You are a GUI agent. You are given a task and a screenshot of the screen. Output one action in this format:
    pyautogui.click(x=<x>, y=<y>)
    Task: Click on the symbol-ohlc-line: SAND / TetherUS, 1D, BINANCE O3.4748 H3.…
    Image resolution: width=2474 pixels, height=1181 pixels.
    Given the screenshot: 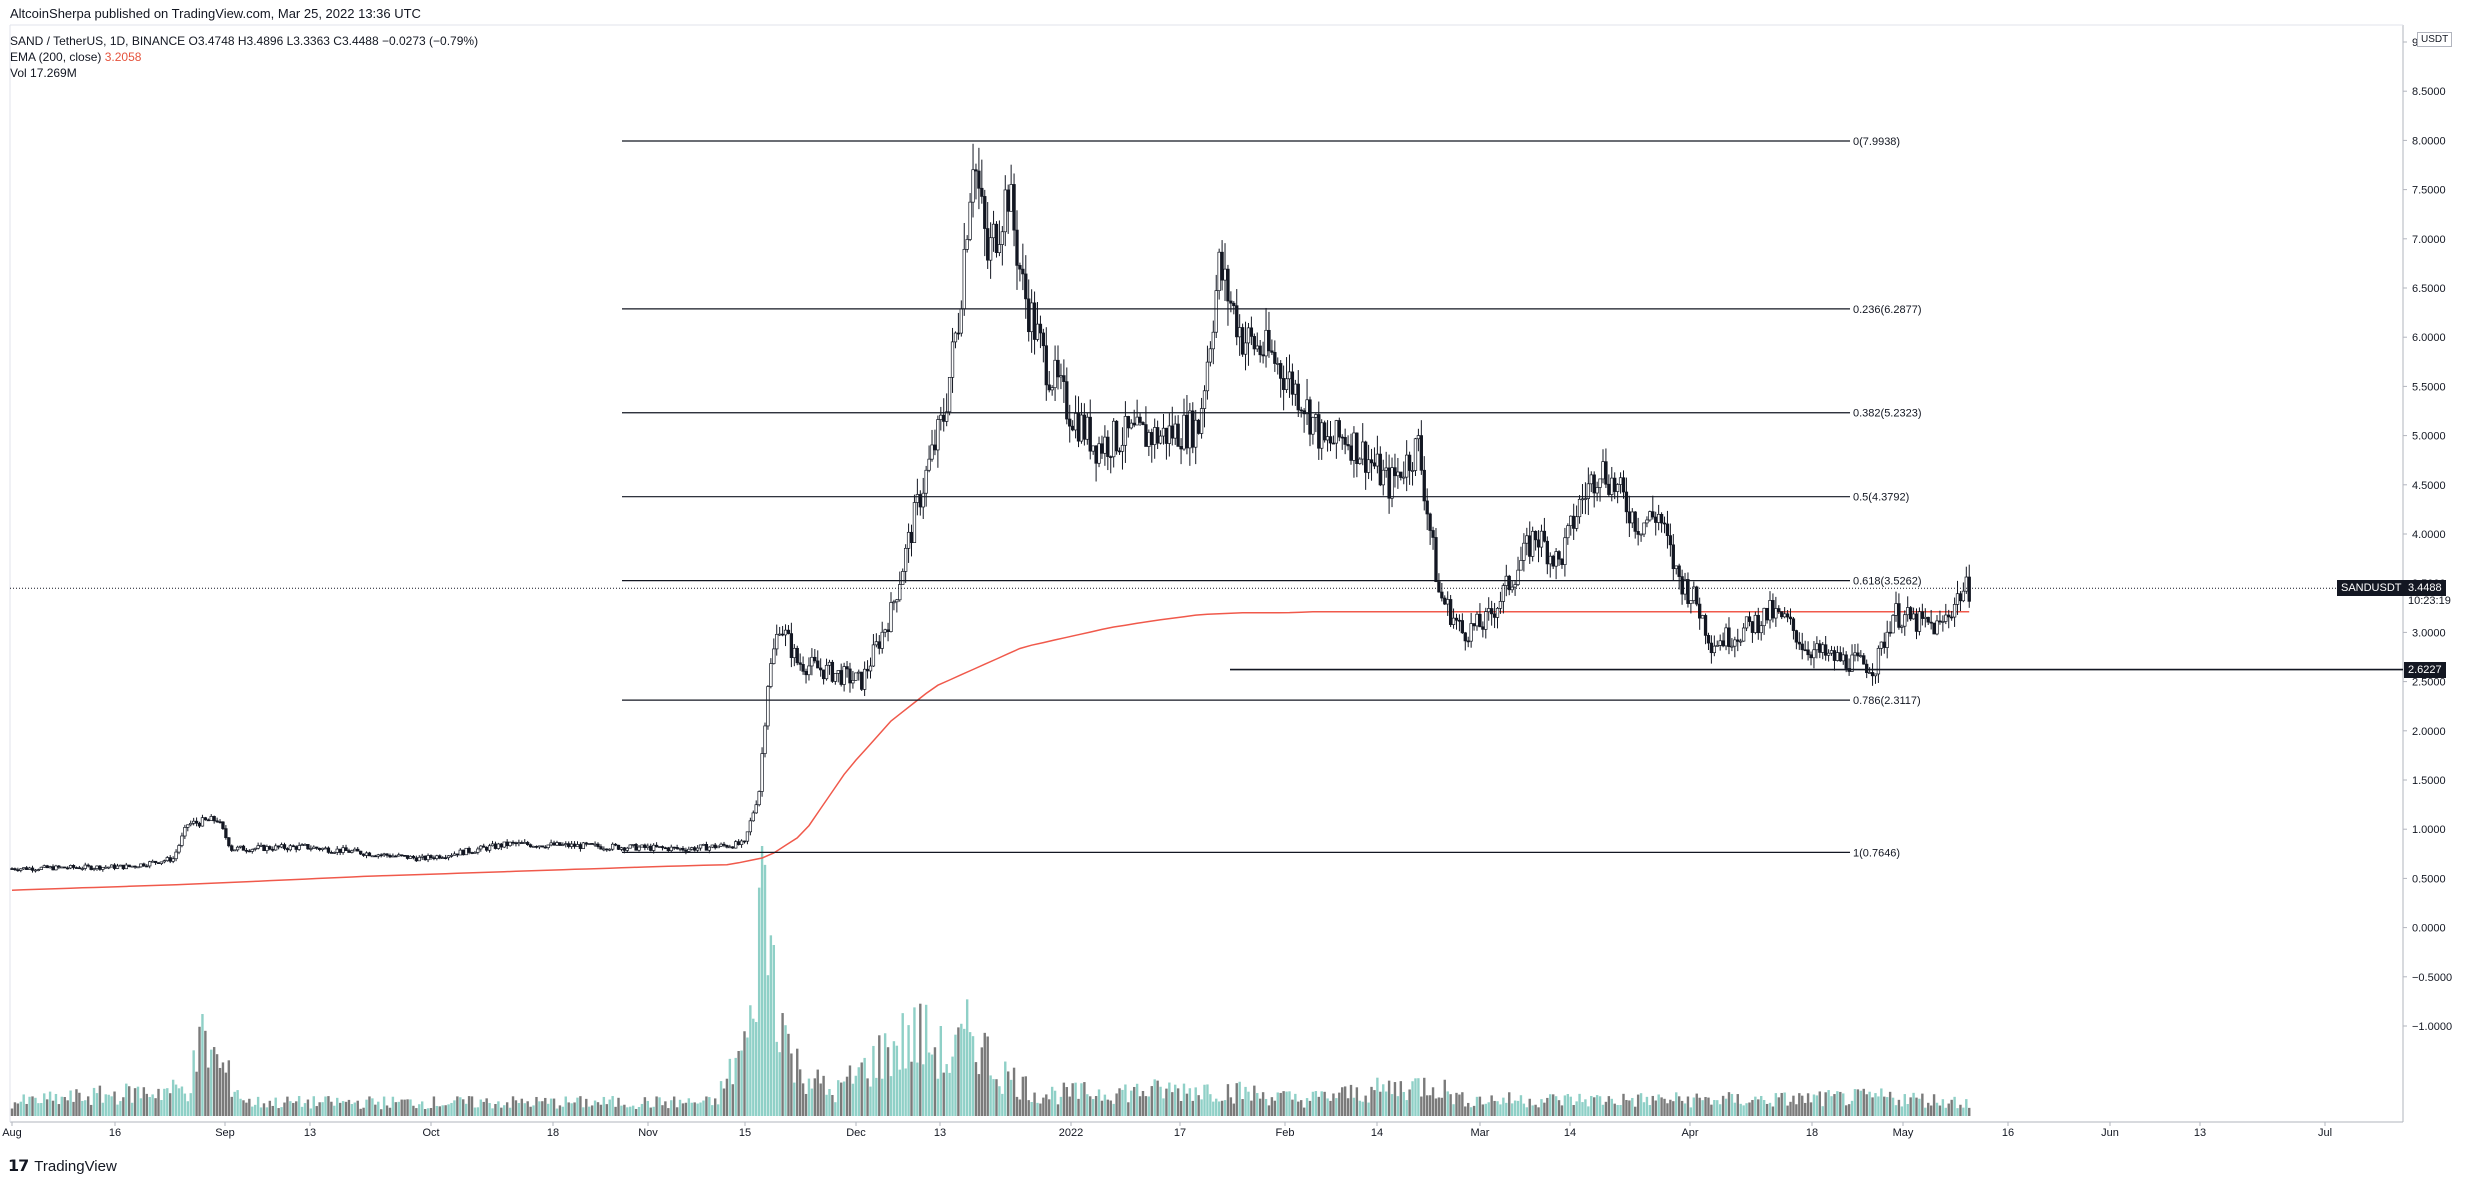 What is the action you would take?
    pyautogui.click(x=244, y=41)
    